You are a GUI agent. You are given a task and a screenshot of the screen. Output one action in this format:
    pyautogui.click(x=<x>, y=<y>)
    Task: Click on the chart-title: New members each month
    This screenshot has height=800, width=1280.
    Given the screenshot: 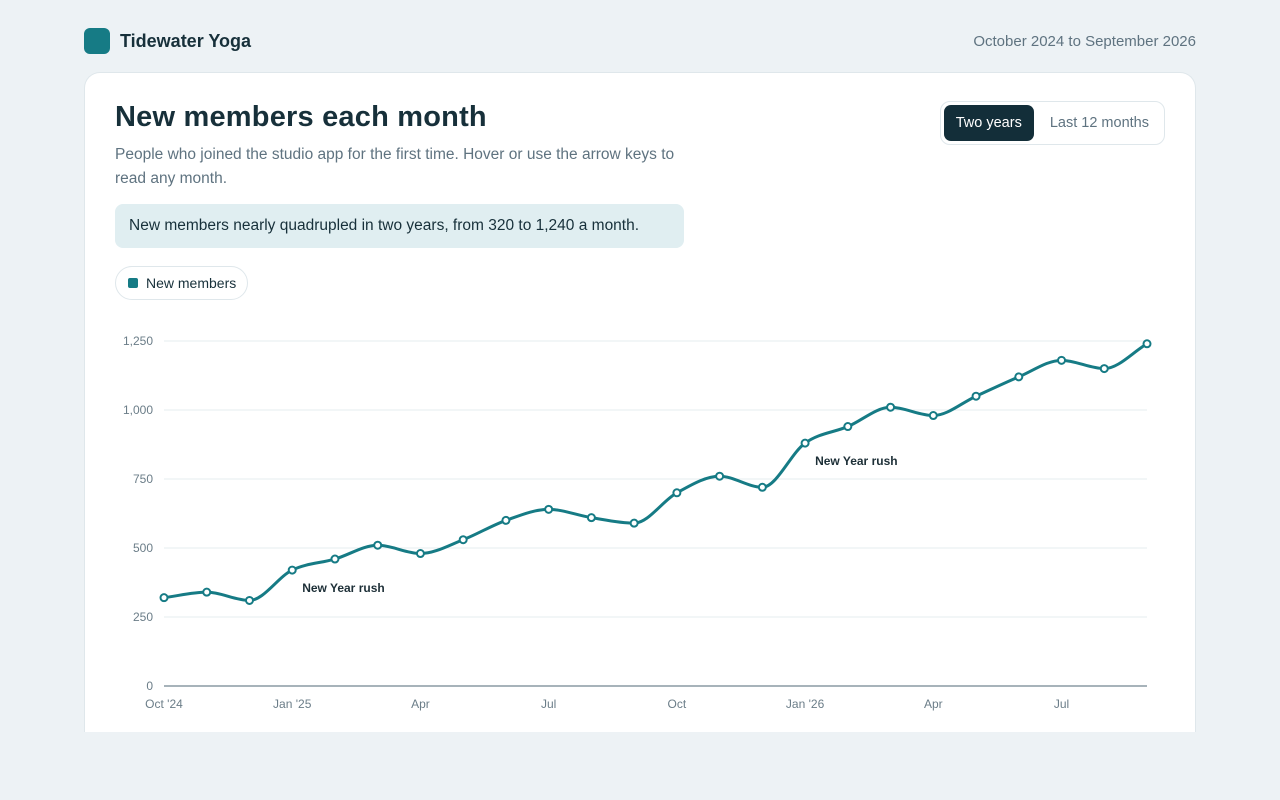 What is the action you would take?
    pyautogui.click(x=301, y=117)
    